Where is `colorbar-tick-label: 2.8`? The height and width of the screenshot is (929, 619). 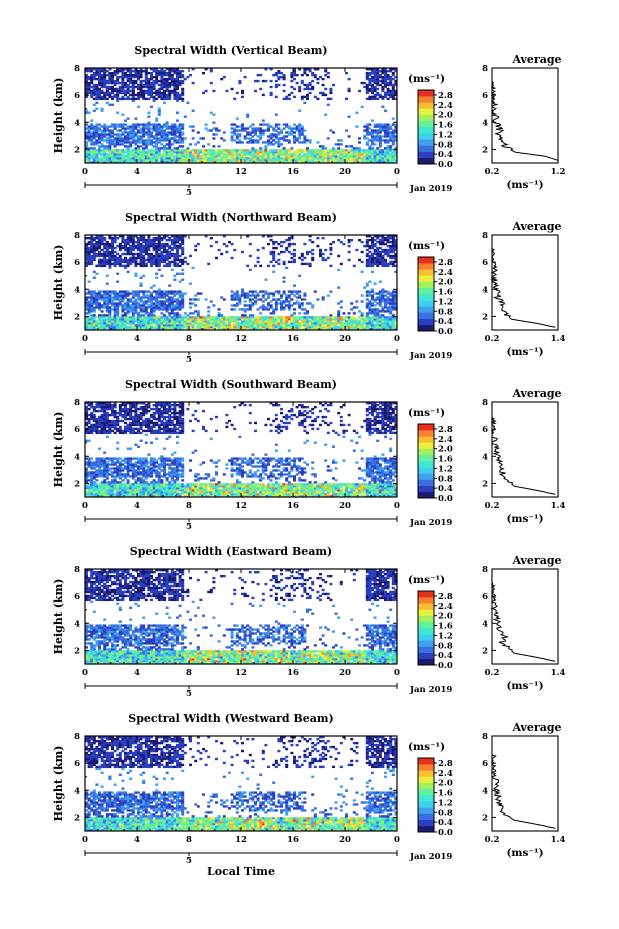 colorbar-tick-label: 2.8 is located at coordinates (445, 96).